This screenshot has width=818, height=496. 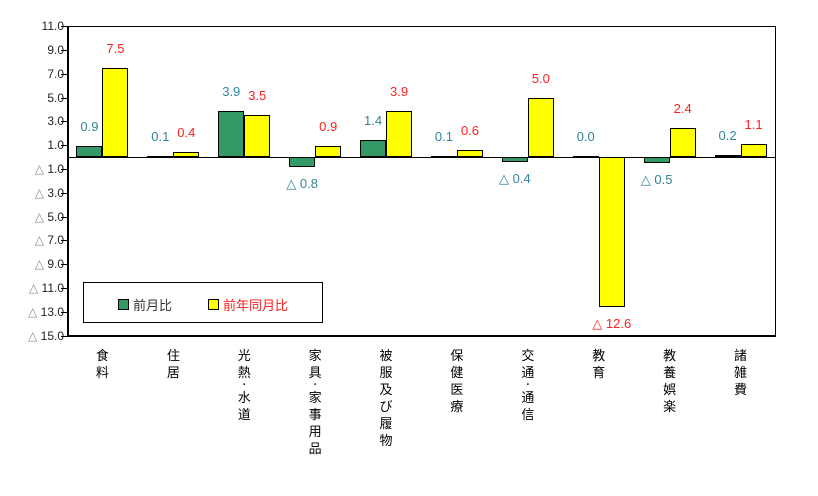 What do you see at coordinates (244, 385) in the screenshot?
I see `category-label: 光熱・水道` at bounding box center [244, 385].